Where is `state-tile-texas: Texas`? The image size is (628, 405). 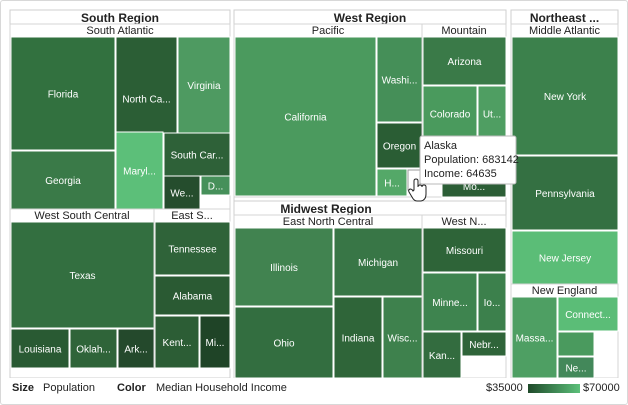
state-tile-texas: Texas is located at coordinates (82, 275).